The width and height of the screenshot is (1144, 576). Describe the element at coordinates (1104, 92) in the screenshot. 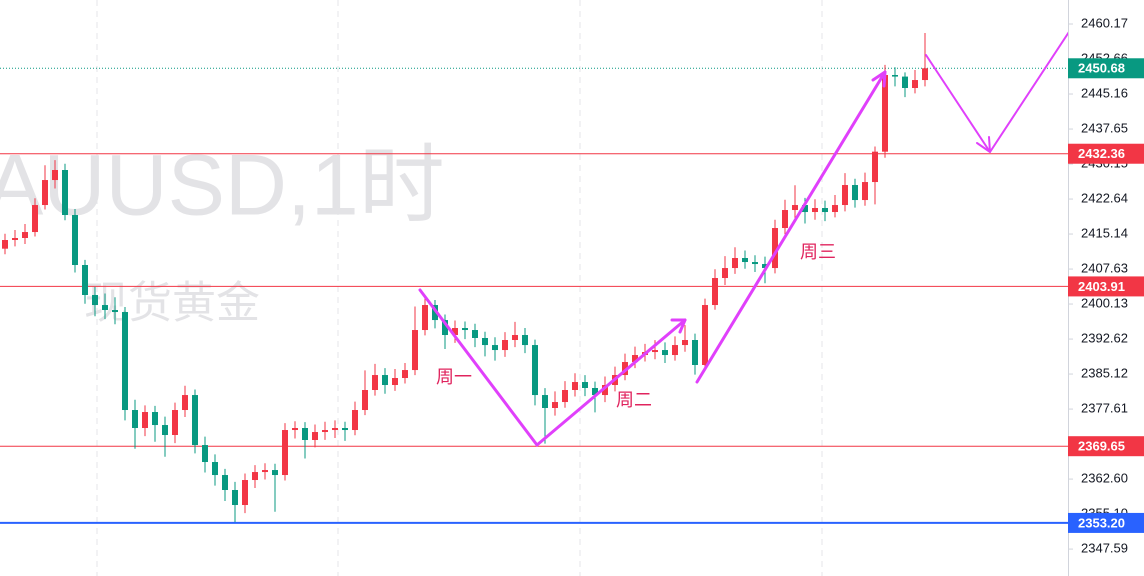

I see `y-tick-label: 2445.16` at that location.